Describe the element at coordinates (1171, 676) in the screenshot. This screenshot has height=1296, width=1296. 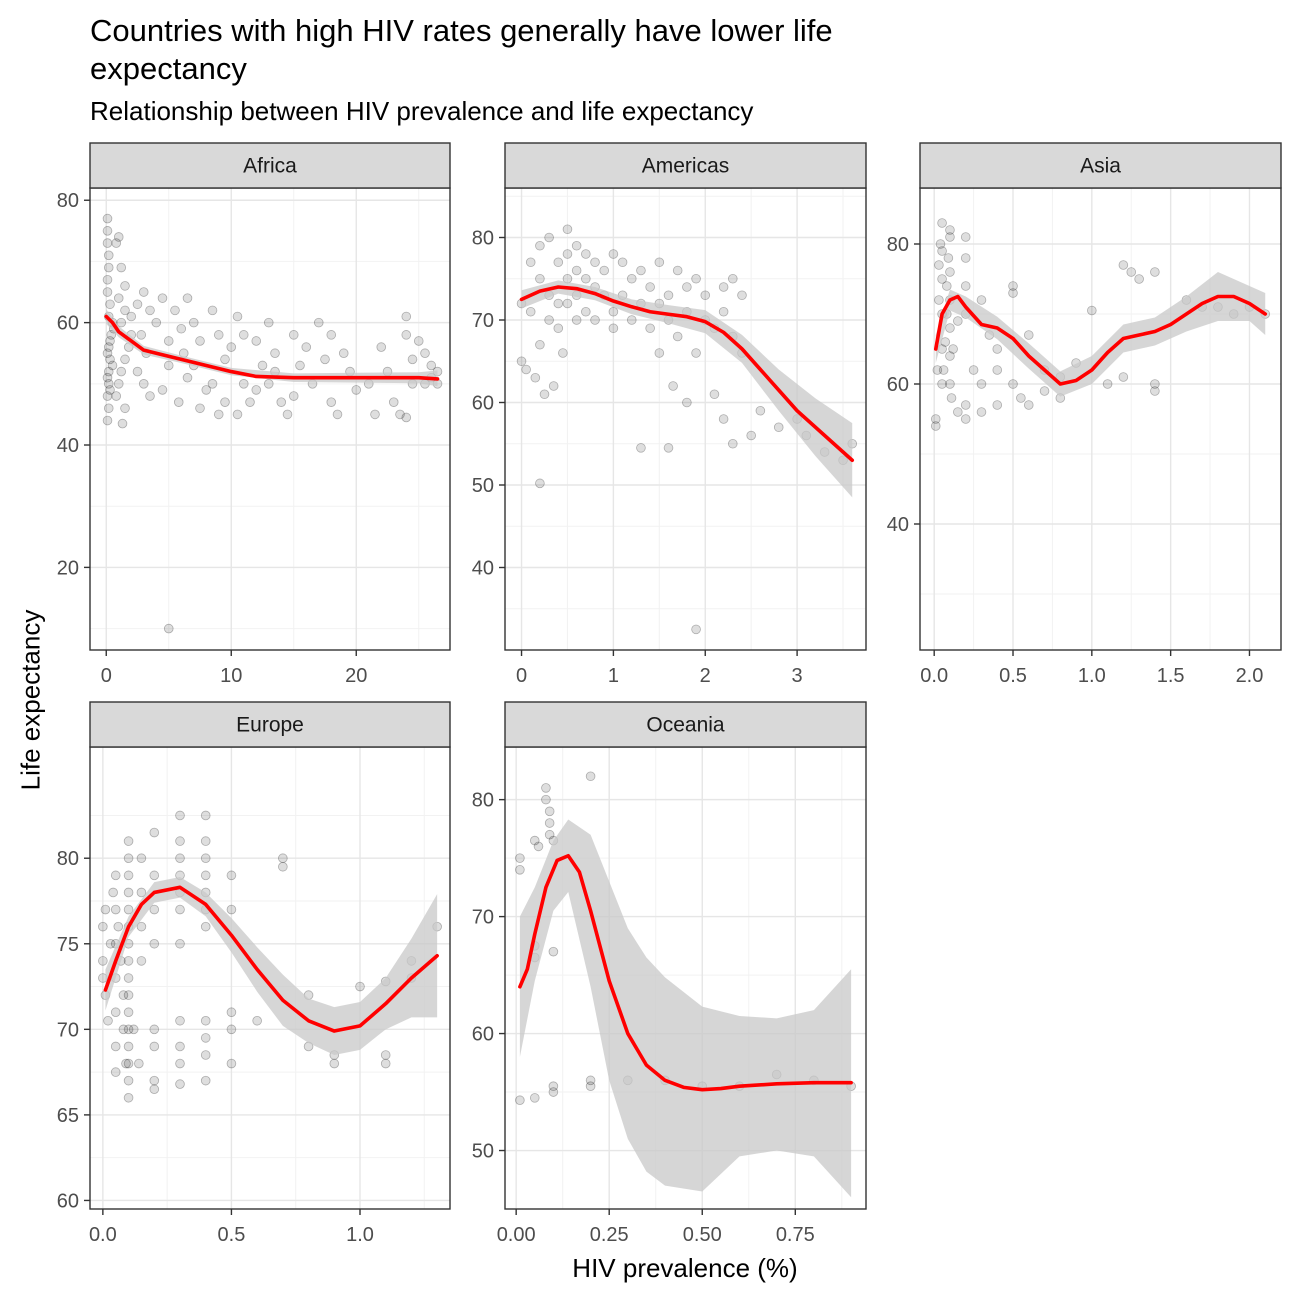
I see `x-tick-label: 1.5` at that location.